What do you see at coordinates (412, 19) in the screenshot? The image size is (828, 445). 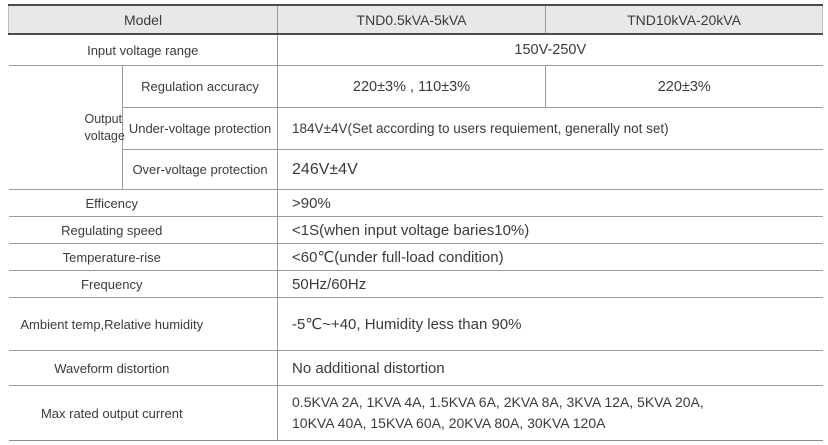 I see `header-small-models-cell: TND0.5kVA-5kVA` at bounding box center [412, 19].